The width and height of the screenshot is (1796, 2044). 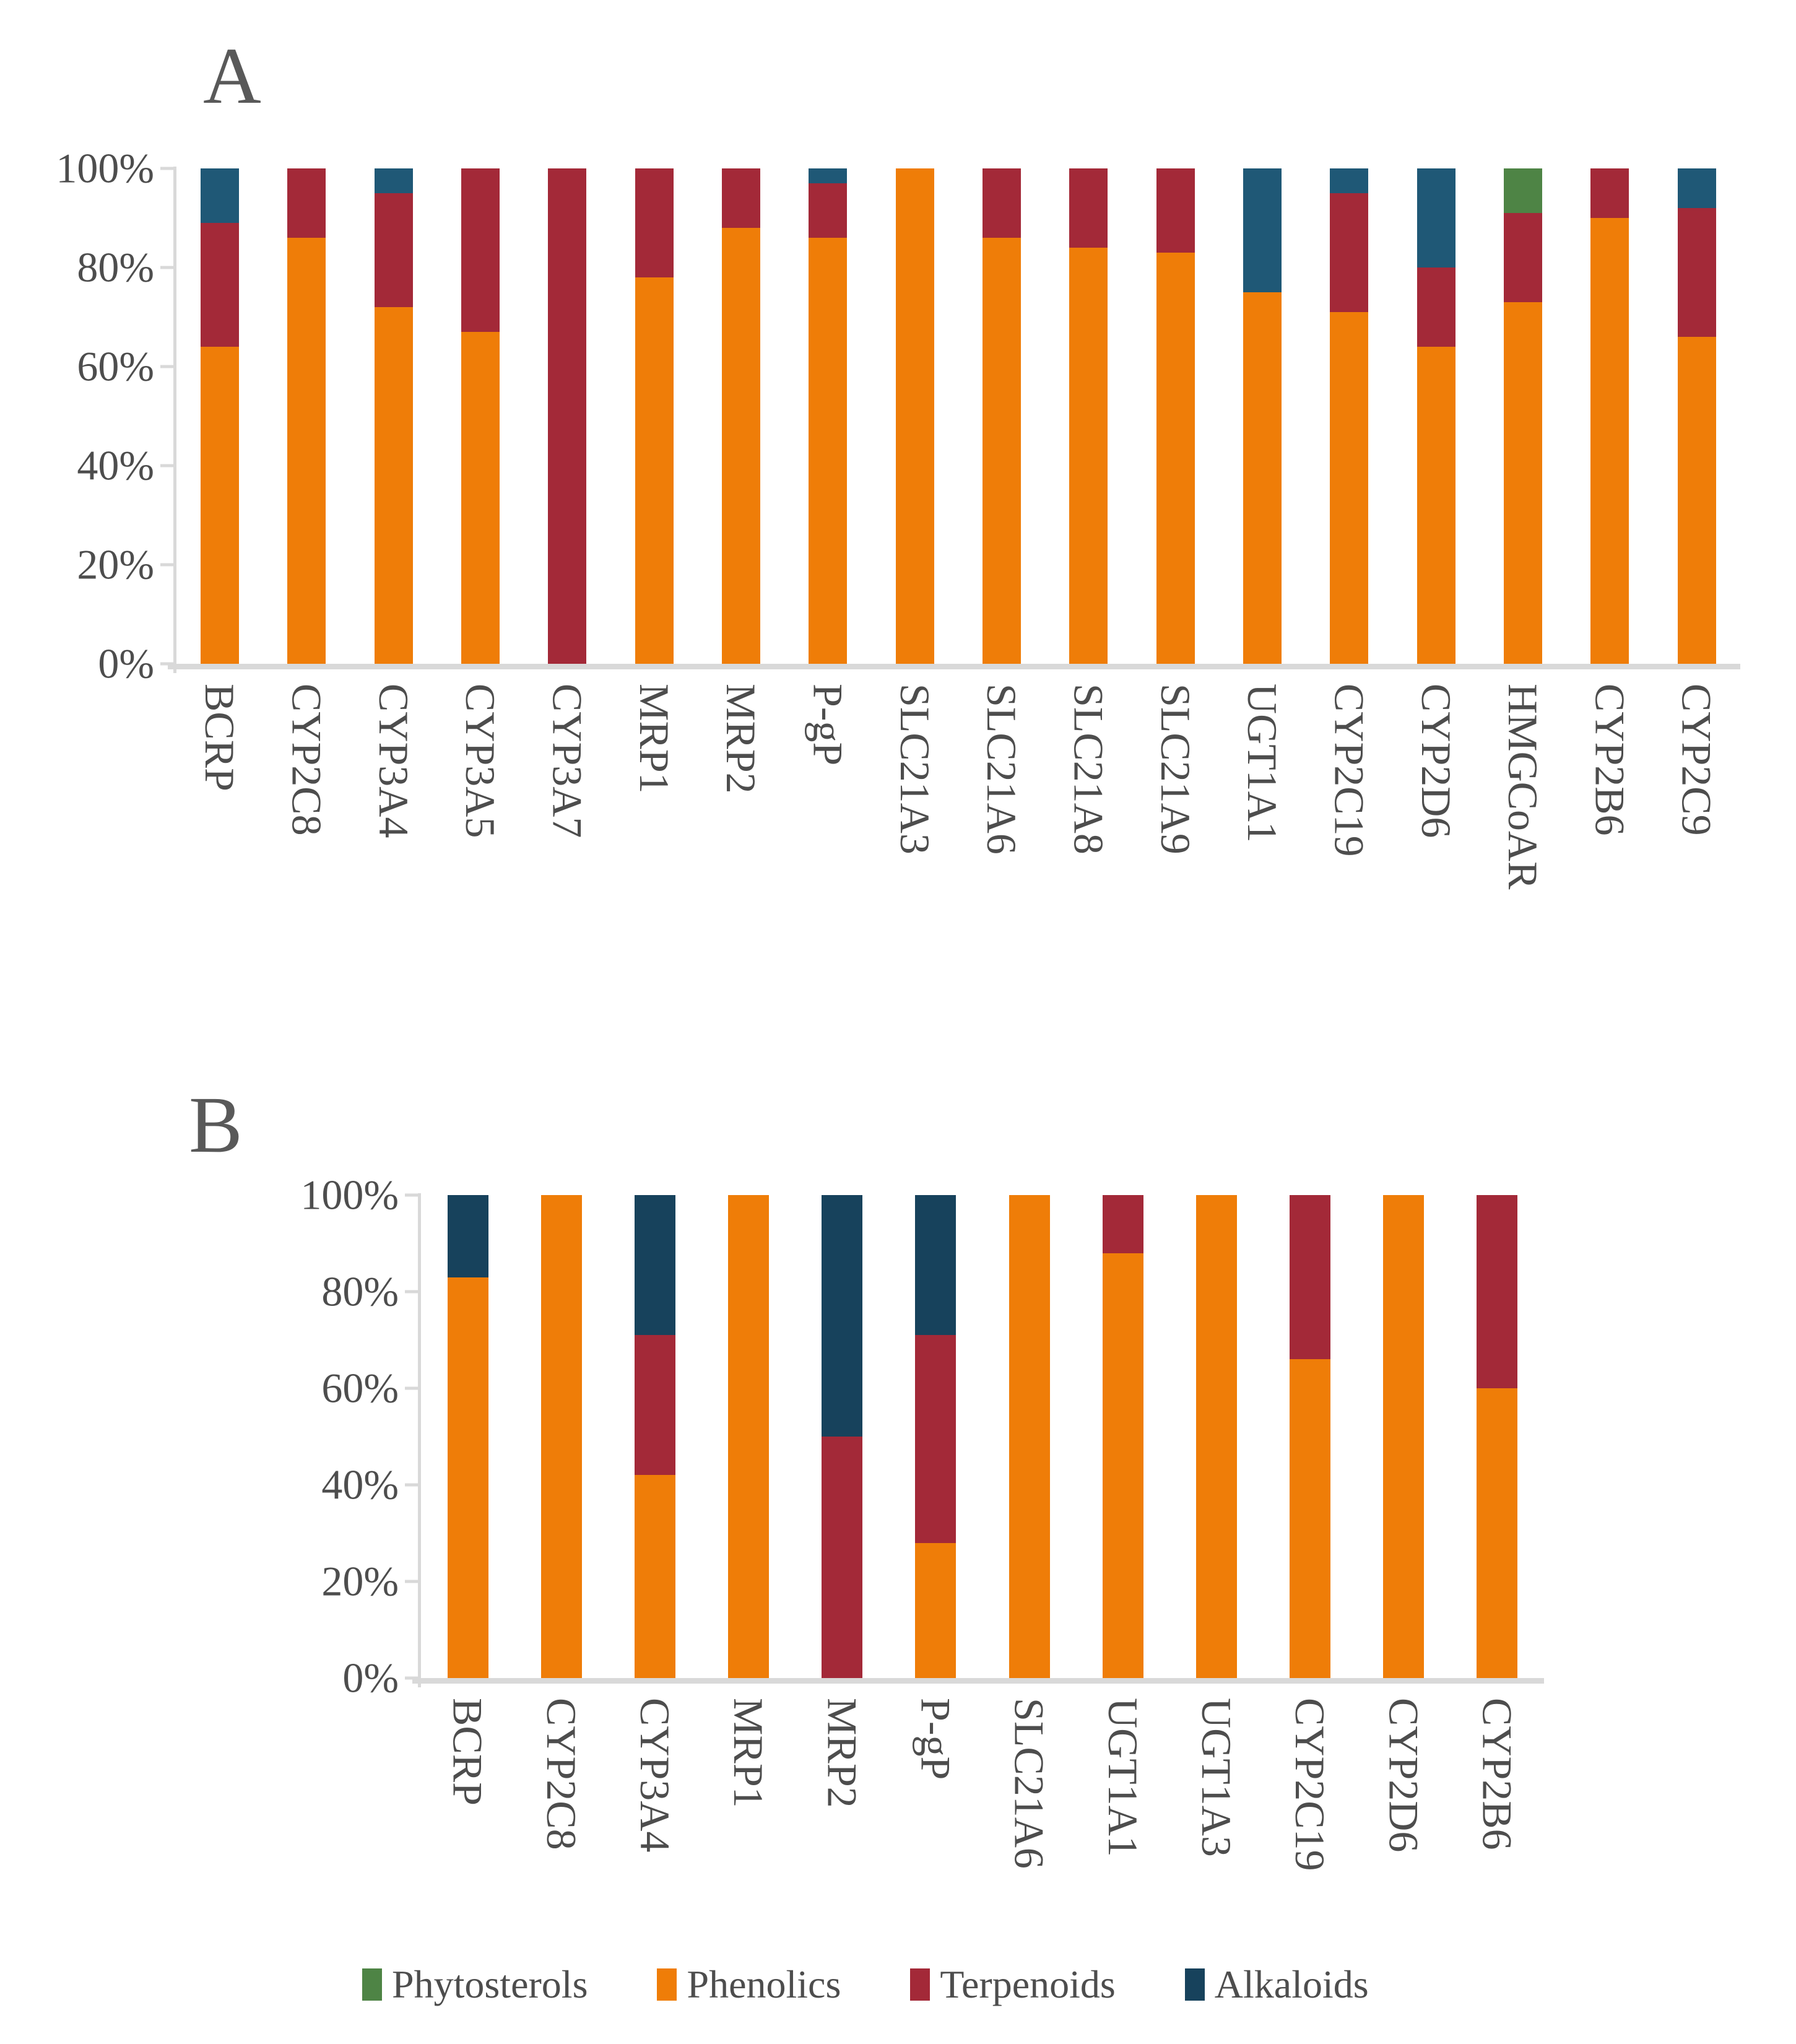 I want to click on legend-label: Terpenoids, so click(x=1028, y=1984).